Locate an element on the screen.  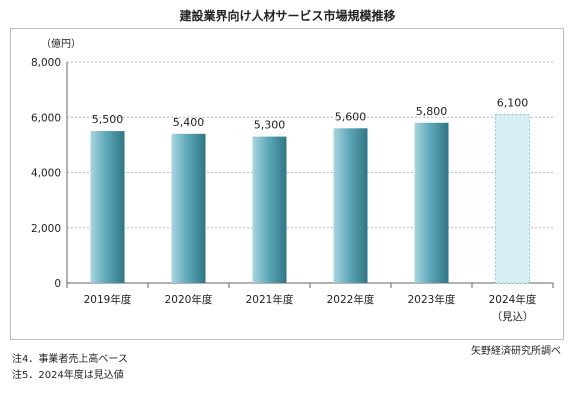
bar-2024年度 is located at coordinates (512, 198).